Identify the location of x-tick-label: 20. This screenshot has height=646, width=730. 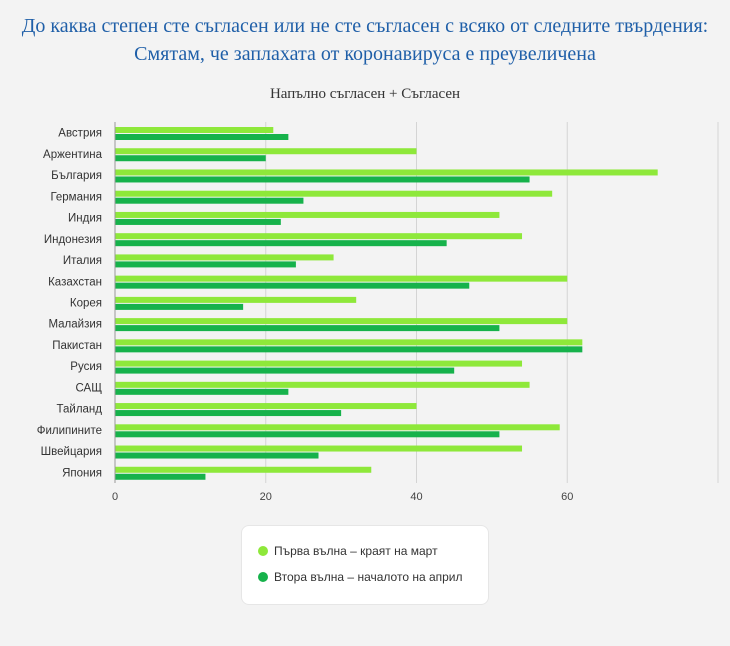
(266, 497).